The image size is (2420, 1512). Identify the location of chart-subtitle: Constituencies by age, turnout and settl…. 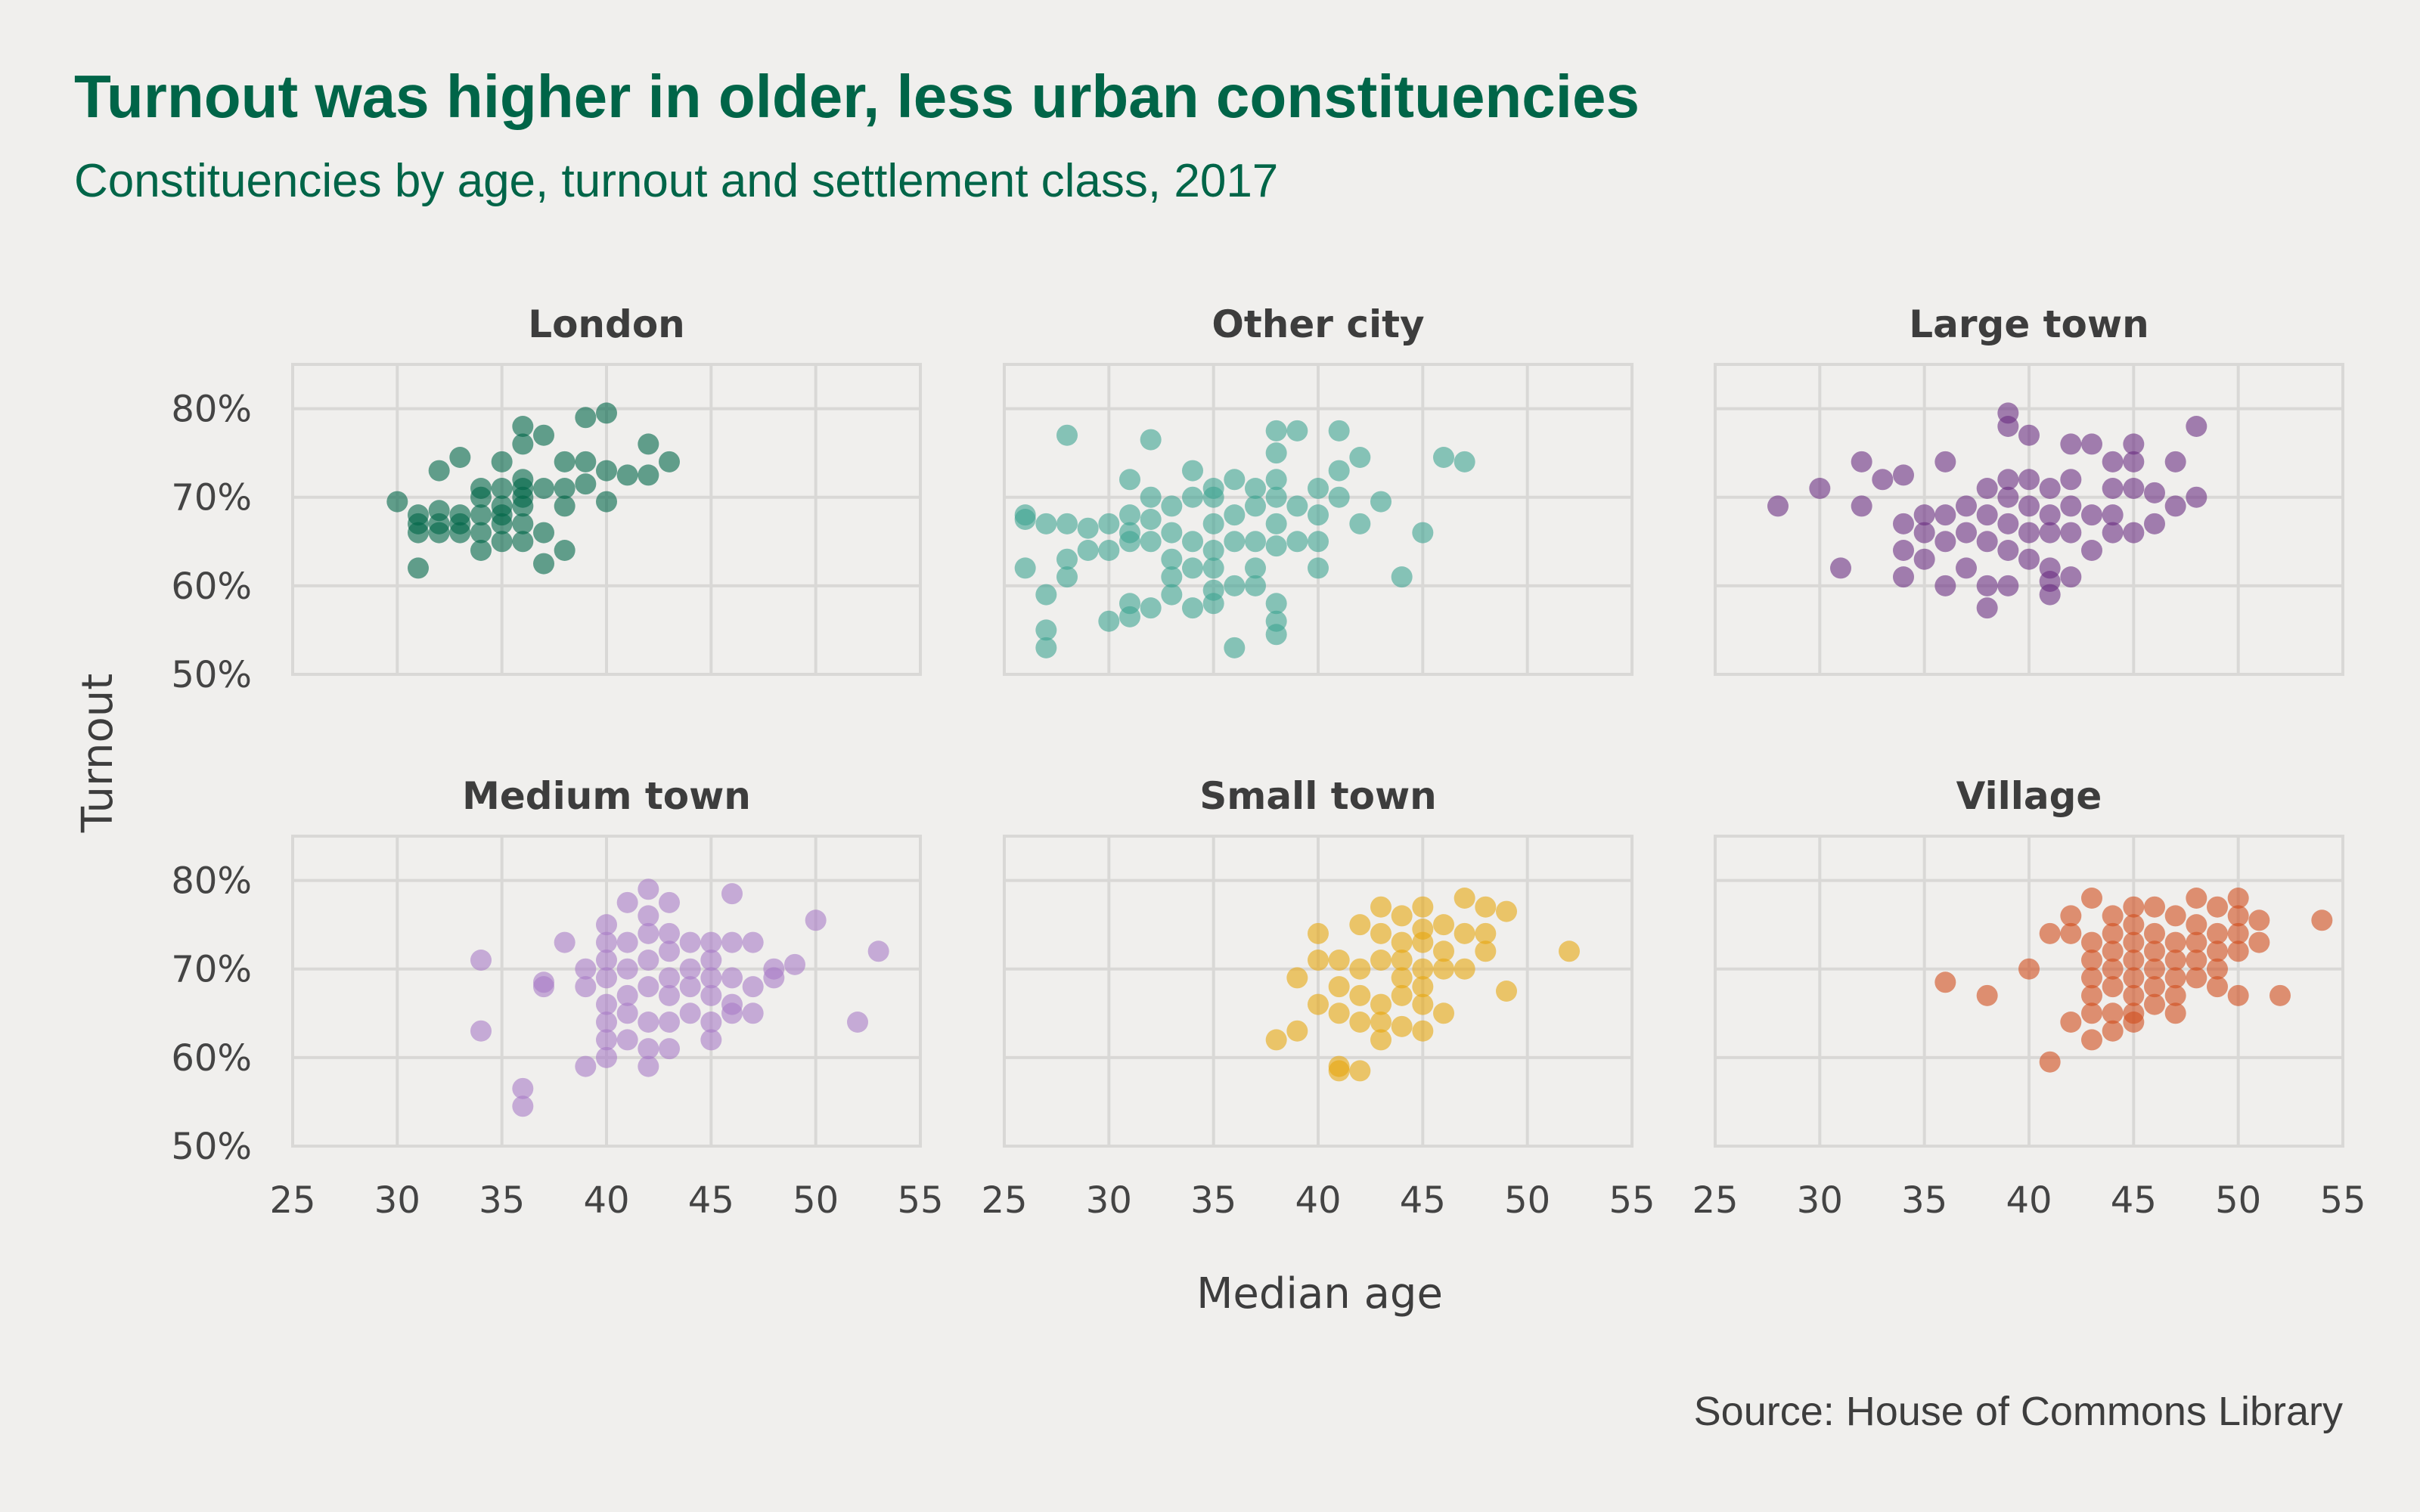
(676, 181).